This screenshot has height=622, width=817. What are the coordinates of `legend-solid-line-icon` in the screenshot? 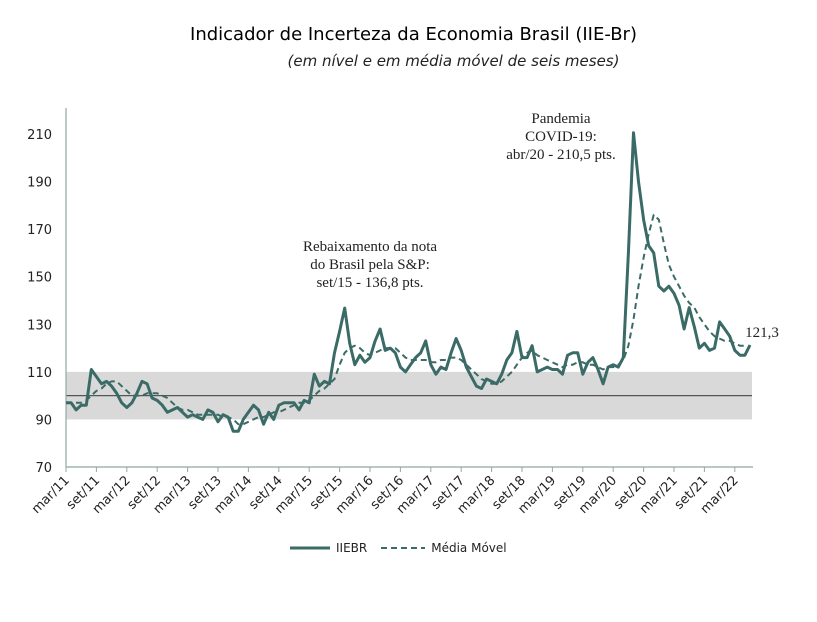 It's located at (310, 548).